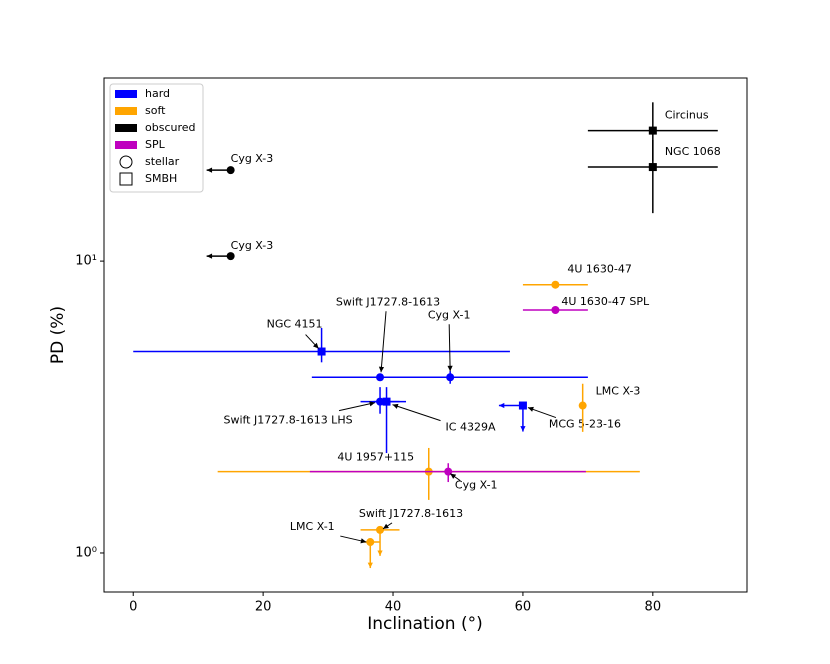  What do you see at coordinates (86, 261) in the screenshot?
I see `y-tick-label: 10¹` at bounding box center [86, 261].